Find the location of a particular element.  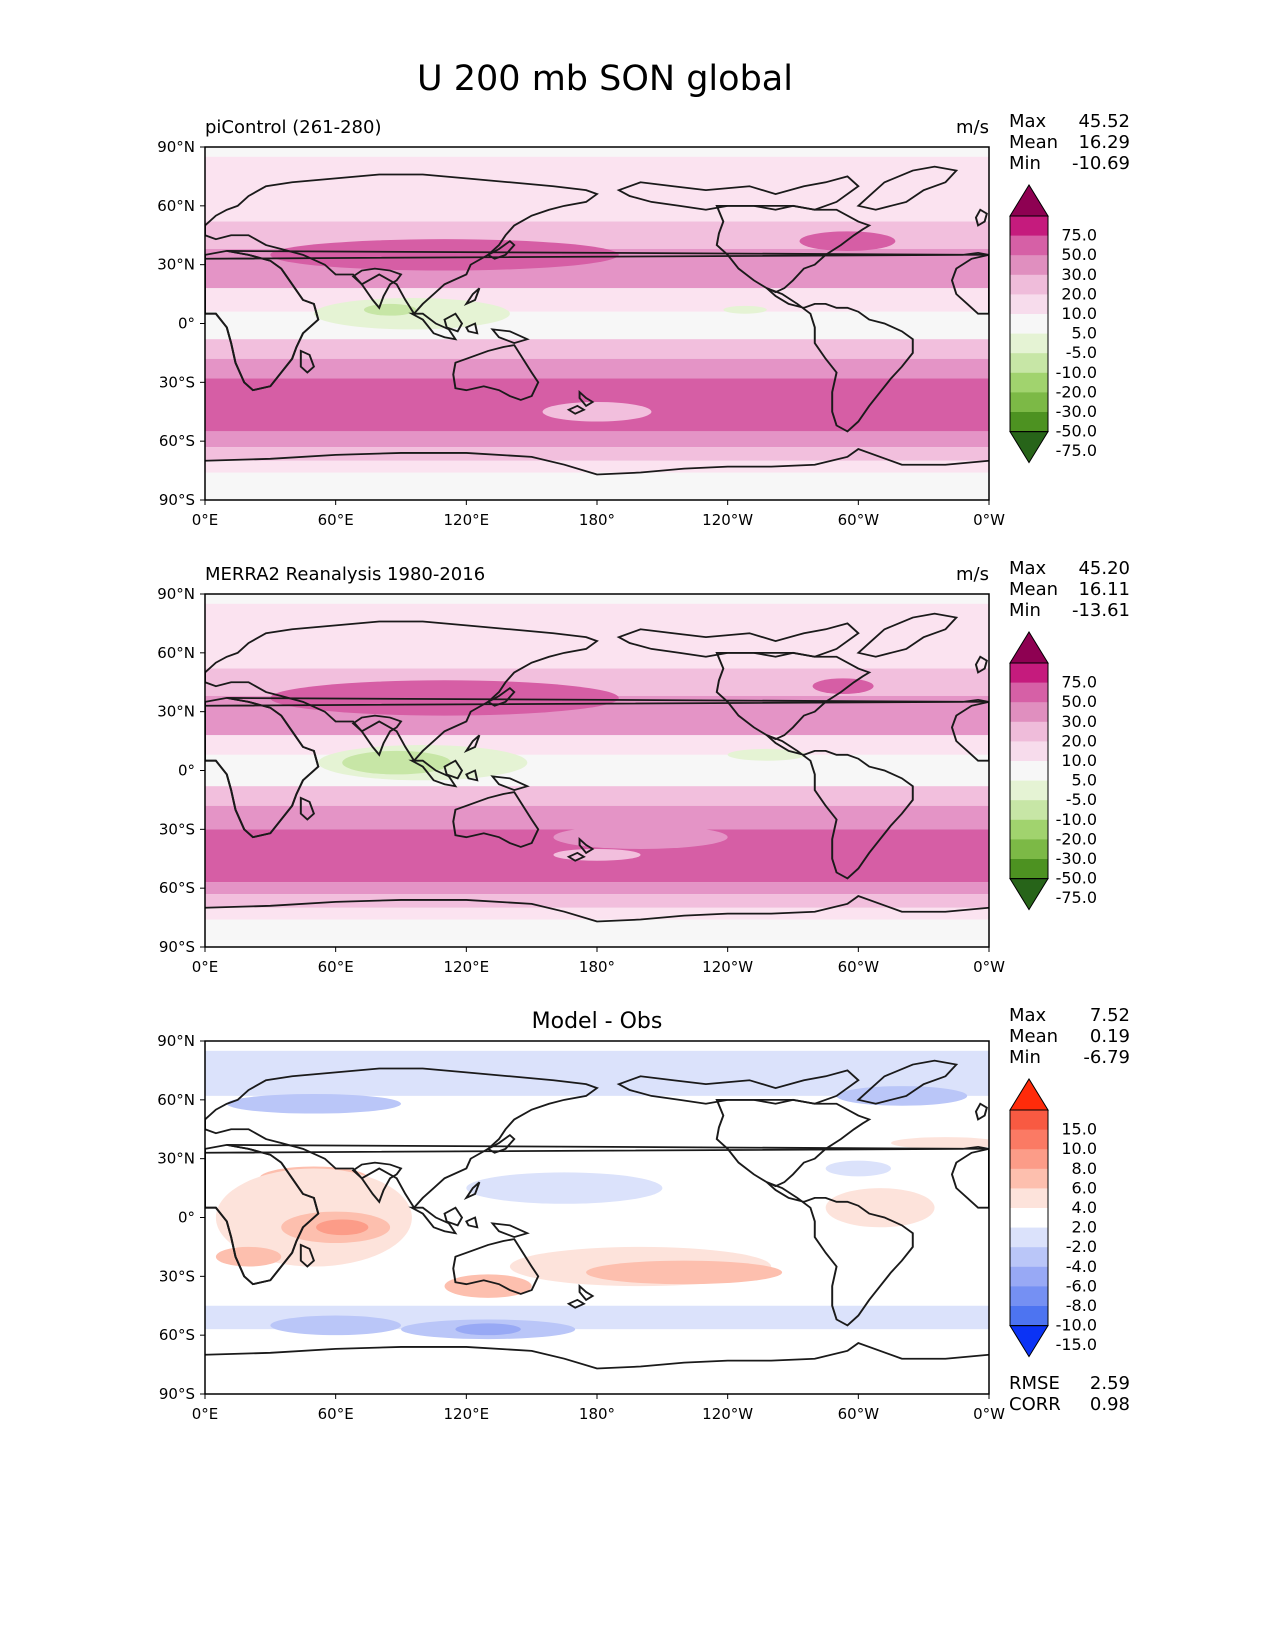

stat-value: -10.69 is located at coordinates (1101, 163).